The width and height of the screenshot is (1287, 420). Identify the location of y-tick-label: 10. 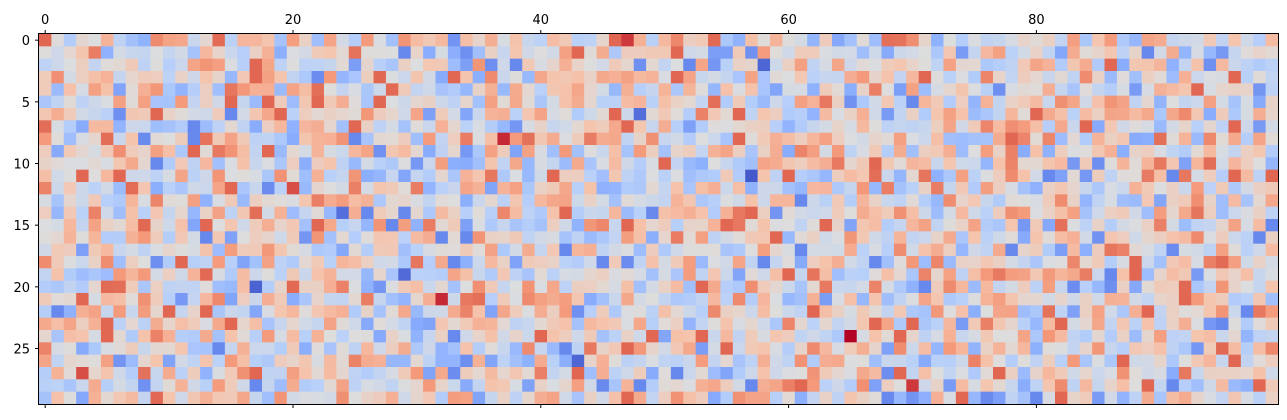
(21, 165).